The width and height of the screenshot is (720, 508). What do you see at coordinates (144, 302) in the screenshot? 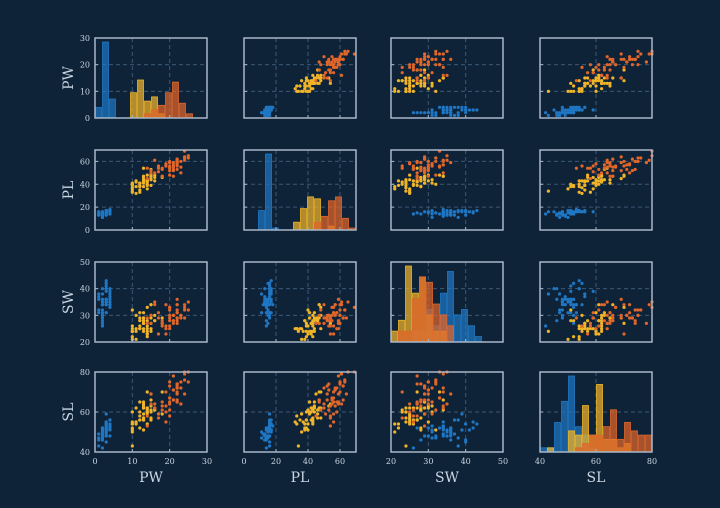
I see `panel-sw-vs-pw: 20 30 40 50` at bounding box center [144, 302].